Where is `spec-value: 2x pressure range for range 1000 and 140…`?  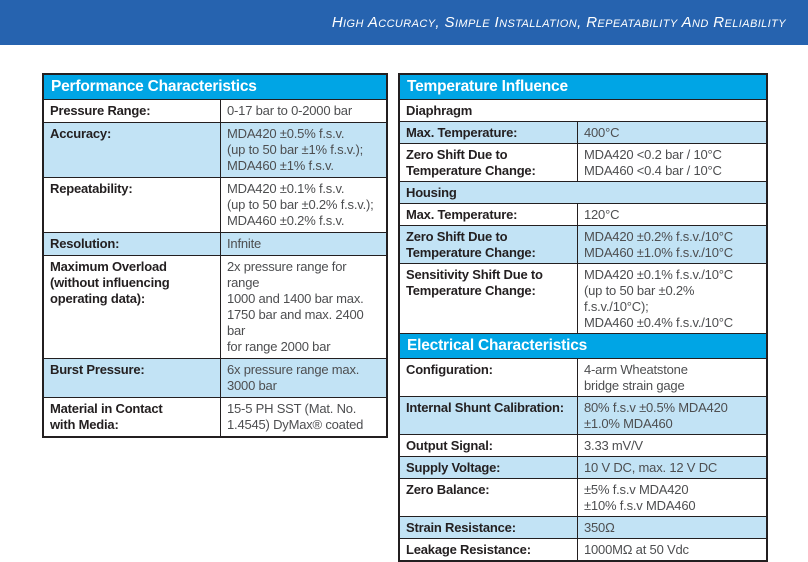
spec-value: 2x pressure range for range 1000 and 140… is located at coordinates (295, 306).